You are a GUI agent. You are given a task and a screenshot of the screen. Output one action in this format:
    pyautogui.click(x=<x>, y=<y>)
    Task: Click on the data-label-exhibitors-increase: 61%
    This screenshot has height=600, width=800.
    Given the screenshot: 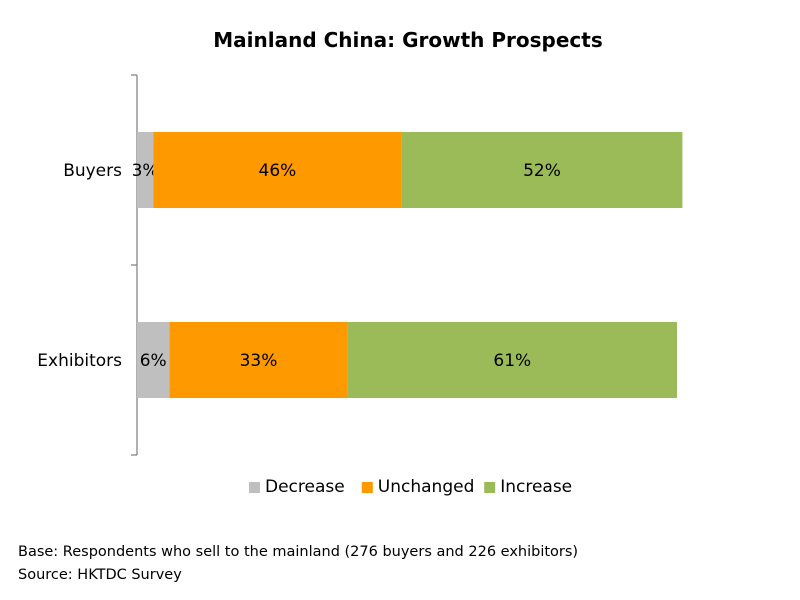 What is the action you would take?
    pyautogui.click(x=512, y=361)
    